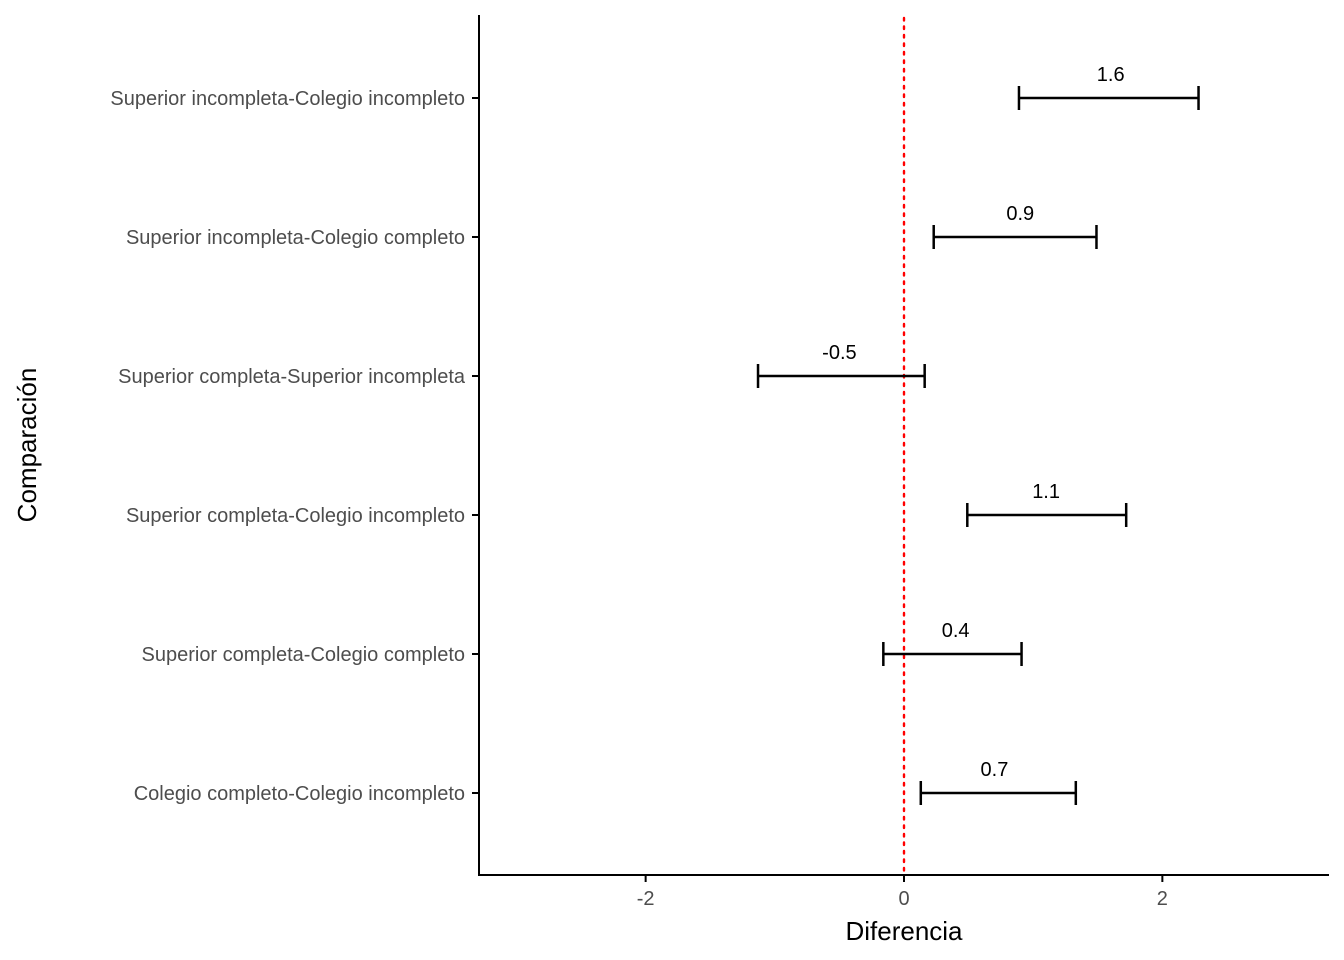 This screenshot has width=1344, height=960. Describe the element at coordinates (1046, 492) in the screenshot. I see `estimate-label: 1.1` at that location.